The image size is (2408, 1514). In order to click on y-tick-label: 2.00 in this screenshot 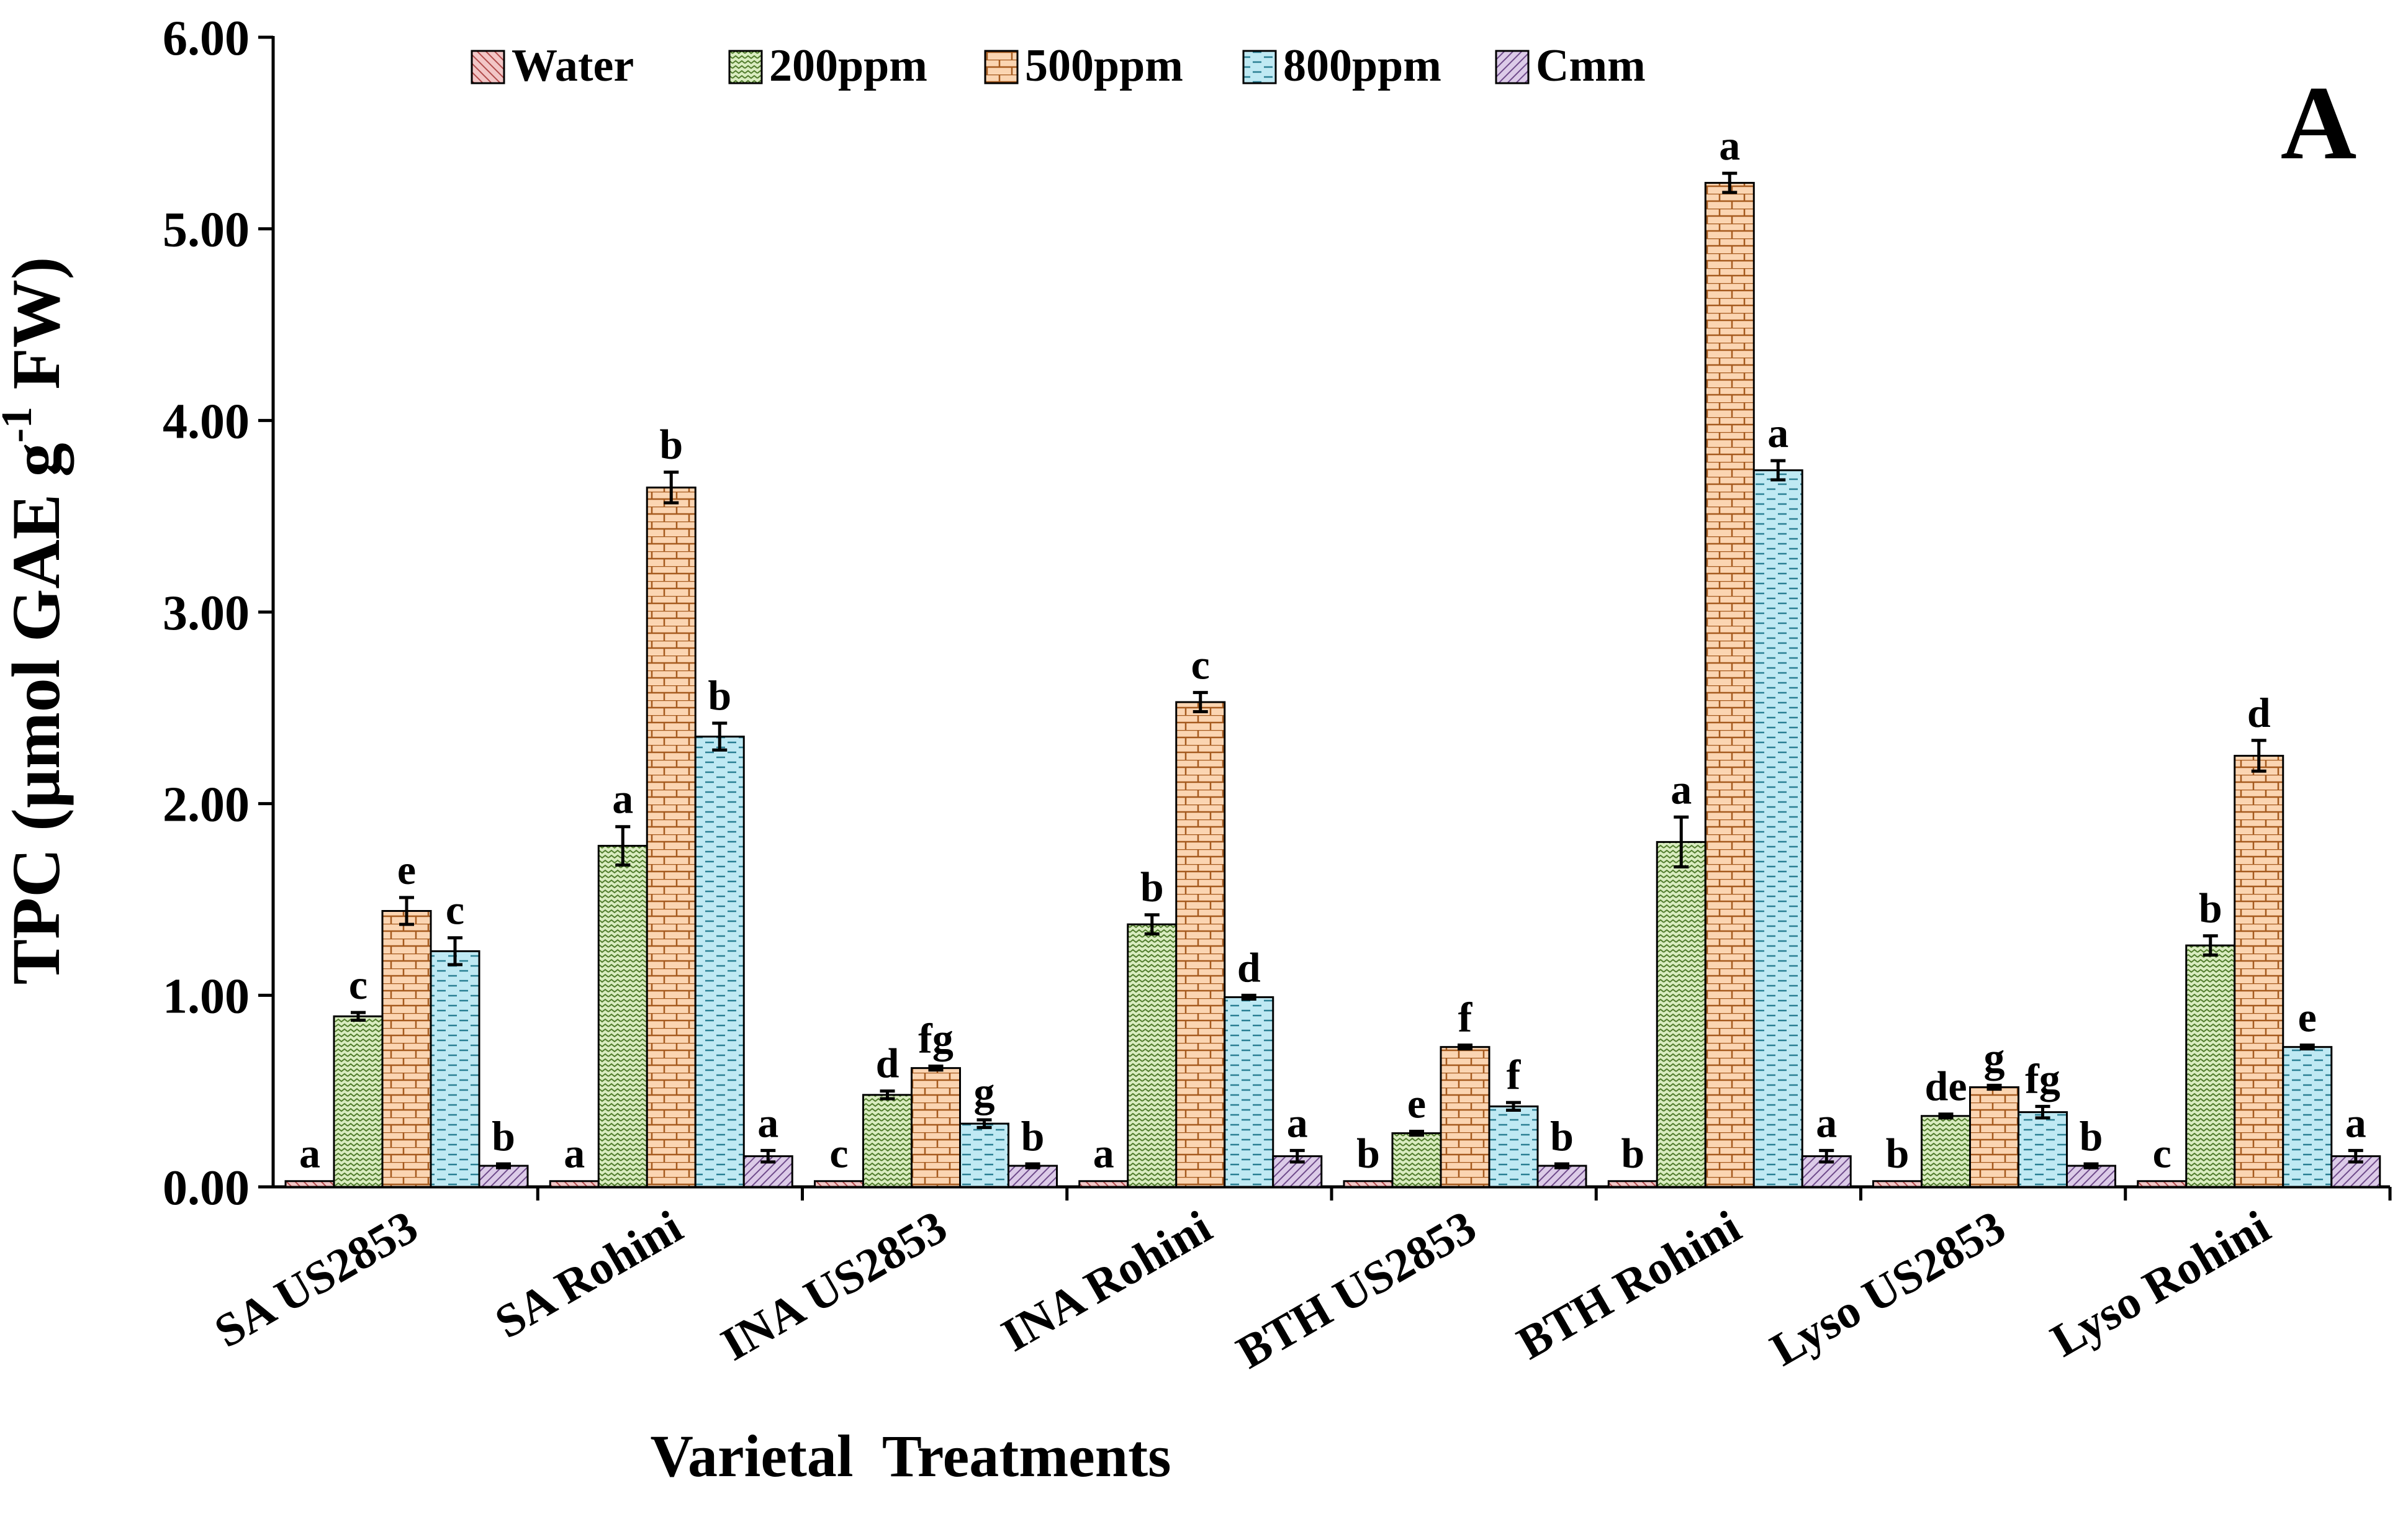, I will do `click(206, 805)`.